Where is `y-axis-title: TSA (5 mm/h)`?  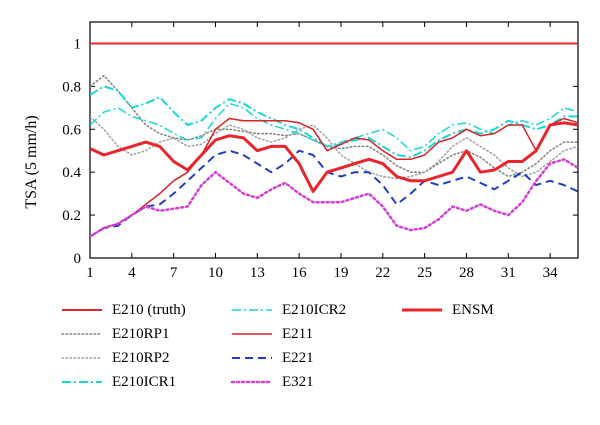
y-axis-title: TSA (5 mm/h) is located at coordinates (31, 161).